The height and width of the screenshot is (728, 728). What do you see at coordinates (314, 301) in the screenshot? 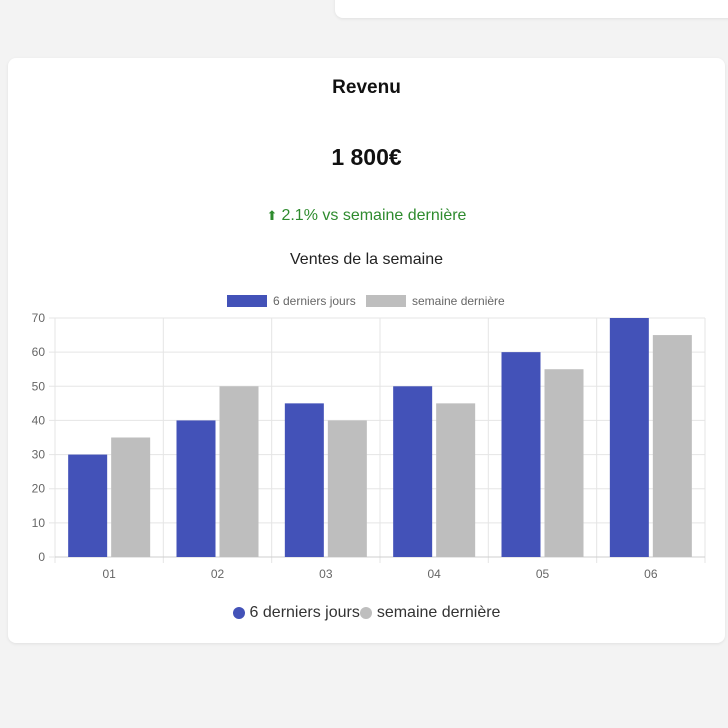
I see `legend-label-series1: 6 derniers jours` at bounding box center [314, 301].